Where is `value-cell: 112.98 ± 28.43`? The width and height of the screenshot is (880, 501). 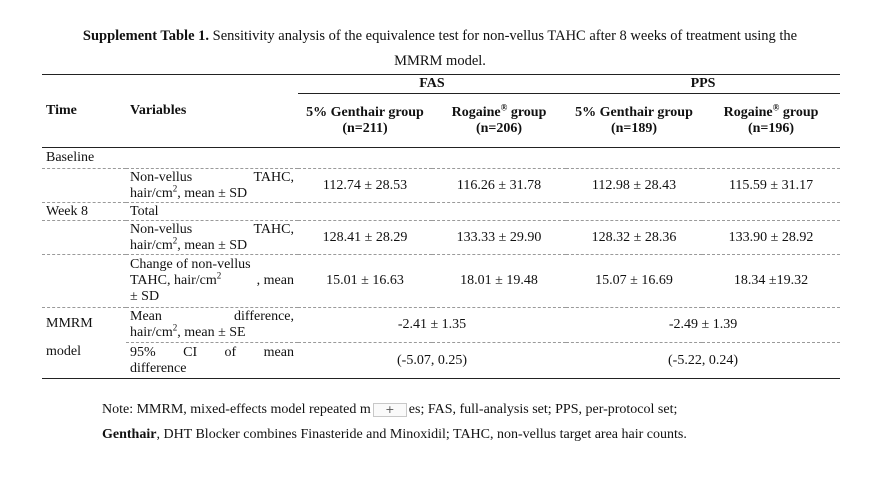
value-cell: 112.98 ± 28.43 is located at coordinates (634, 185).